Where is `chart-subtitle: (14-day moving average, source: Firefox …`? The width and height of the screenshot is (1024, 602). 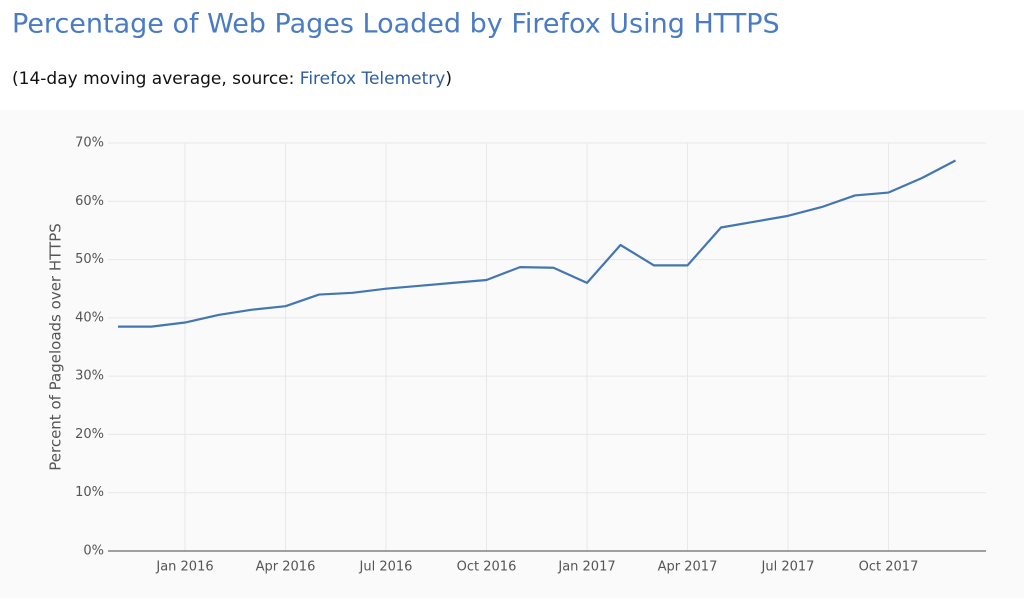 chart-subtitle: (14-day moving average, source: Firefox … is located at coordinates (232, 79).